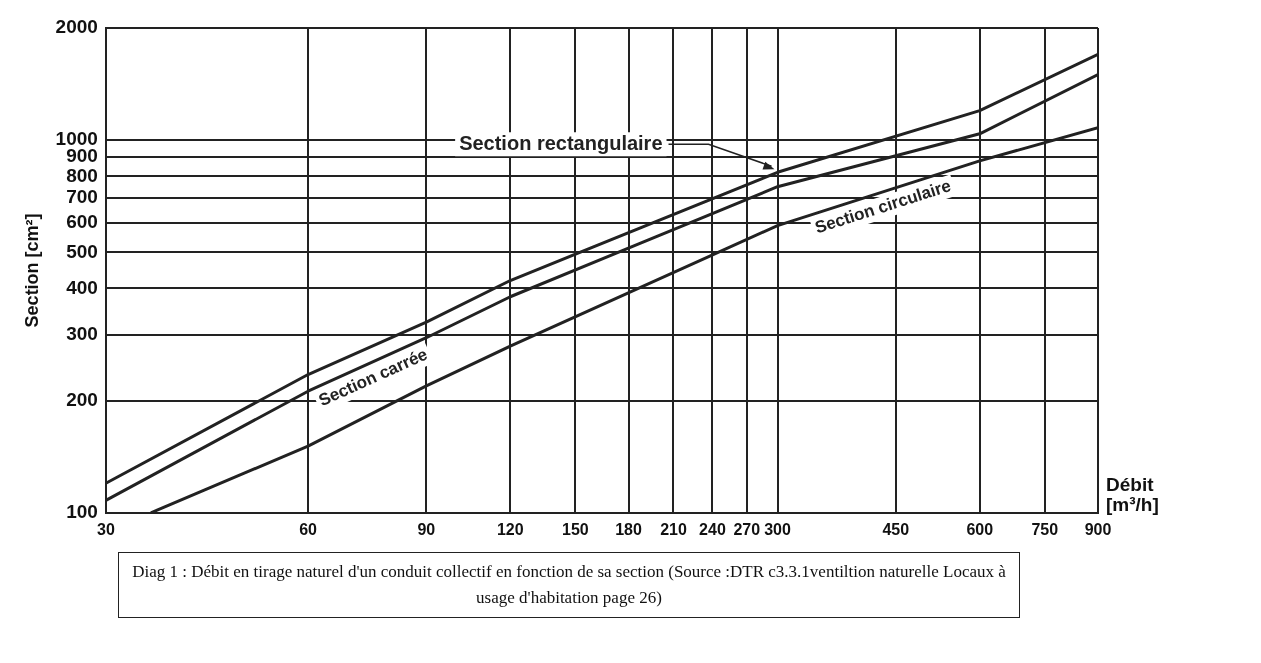  What do you see at coordinates (569, 585) in the screenshot?
I see `text: Diag 1 : Débit en tirage naturel d'un conduit collectif en fonction de sa section (Source :DTR c3.3.1ventiltion naturelle Locaux à usage d'habitation page 26)` at bounding box center [569, 585].